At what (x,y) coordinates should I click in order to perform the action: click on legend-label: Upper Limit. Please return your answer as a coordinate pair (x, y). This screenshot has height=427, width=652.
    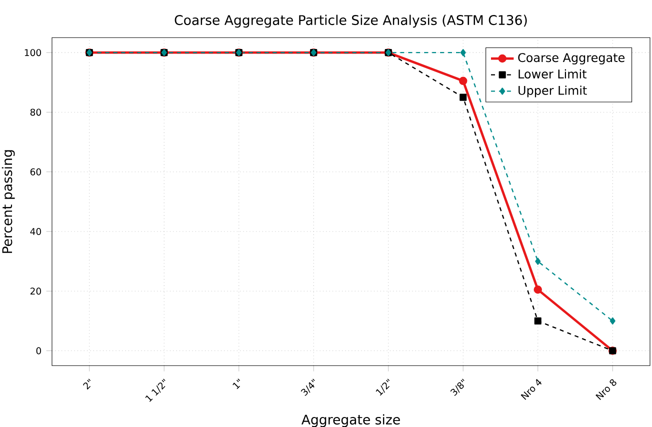
    Looking at the image, I should click on (552, 92).